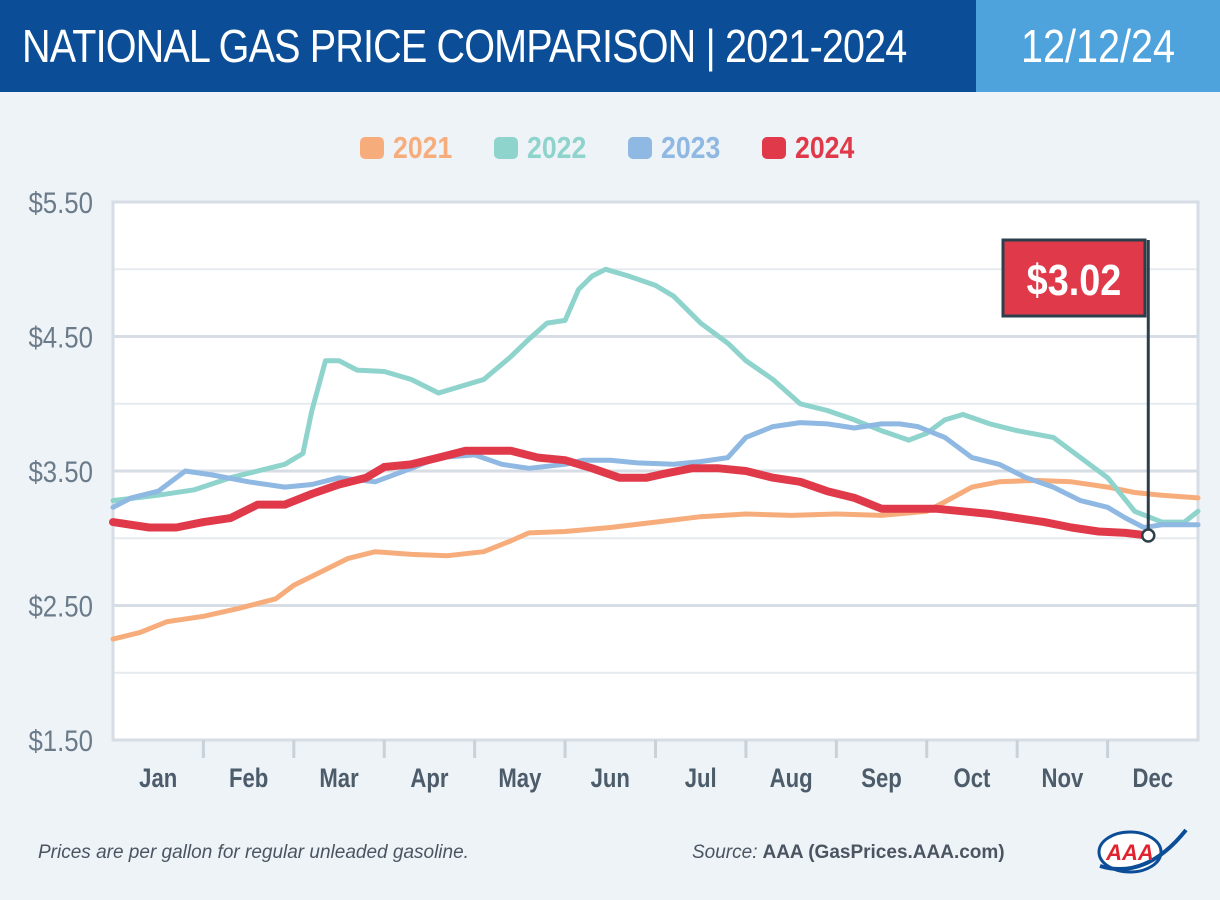 The height and width of the screenshot is (900, 1220). I want to click on x-tick-label: Oct, so click(972, 779).